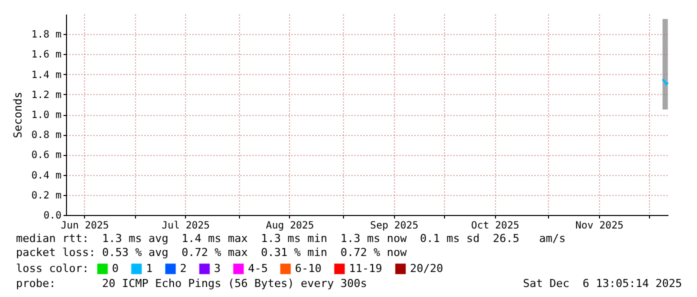 The width and height of the screenshot is (697, 297). Describe the element at coordinates (365, 268) in the screenshot. I see `legend-label: 11-19` at that location.